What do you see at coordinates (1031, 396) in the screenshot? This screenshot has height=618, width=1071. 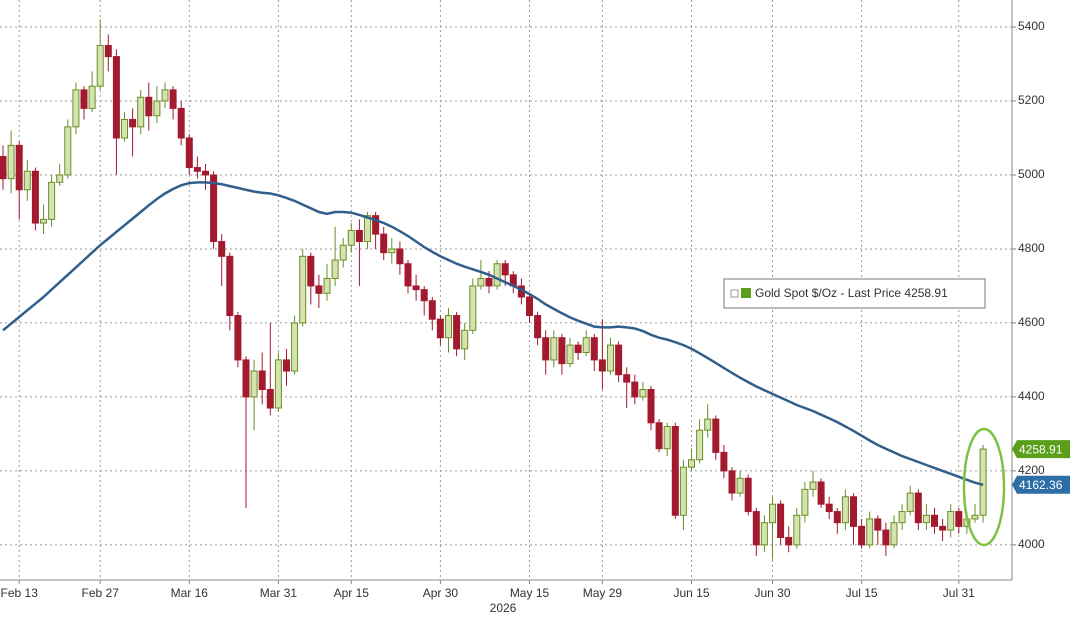 I see `y-tick-label: 4400` at bounding box center [1031, 396].